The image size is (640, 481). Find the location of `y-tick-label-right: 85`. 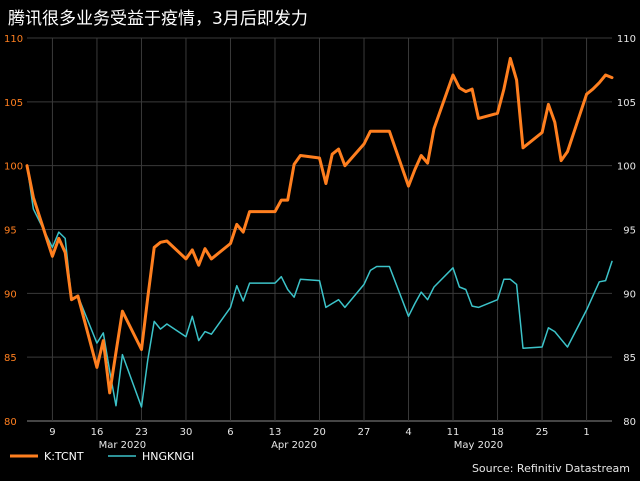

y-tick-label-right: 85 is located at coordinates (629, 358).